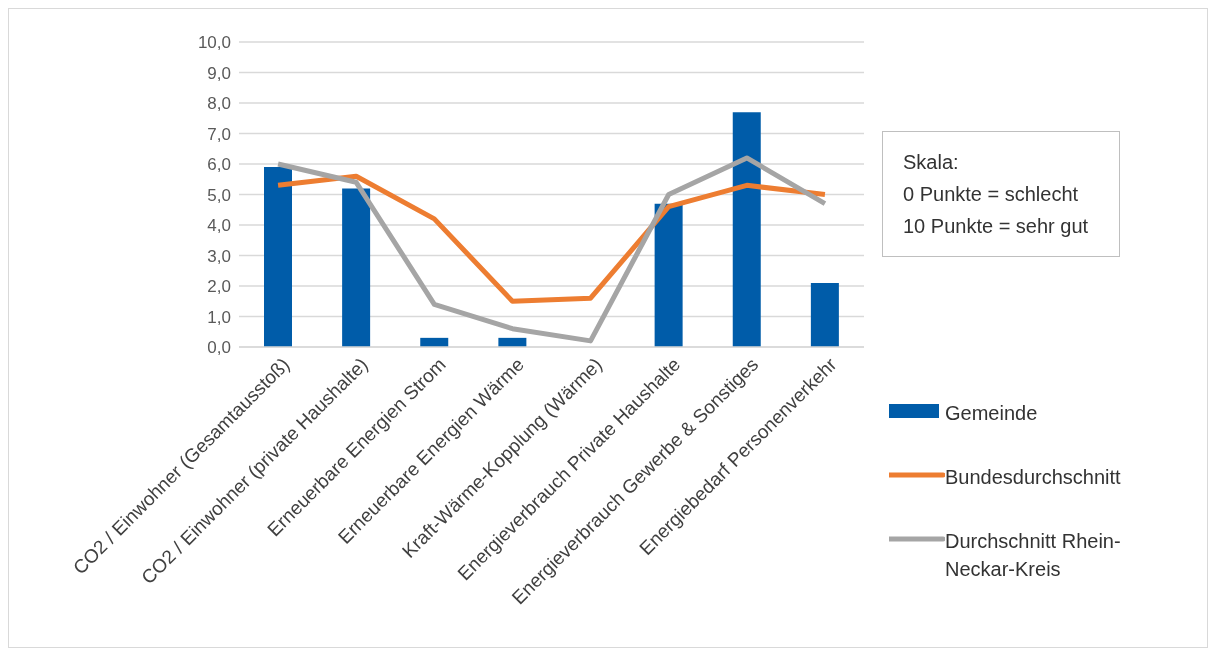 This screenshot has height=653, width=1212. I want to click on legend-label: Gemeinde, so click(992, 413).